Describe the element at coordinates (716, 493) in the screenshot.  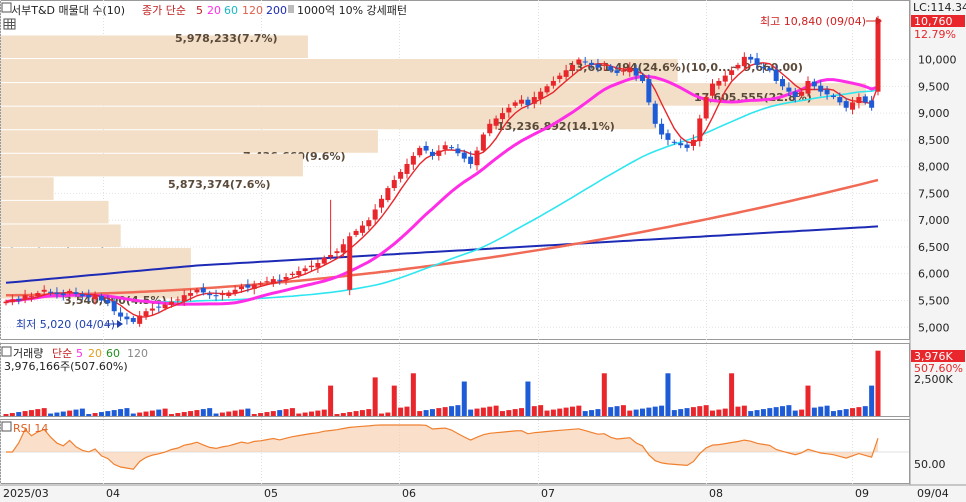
I see `x-axis-label: 08` at that location.